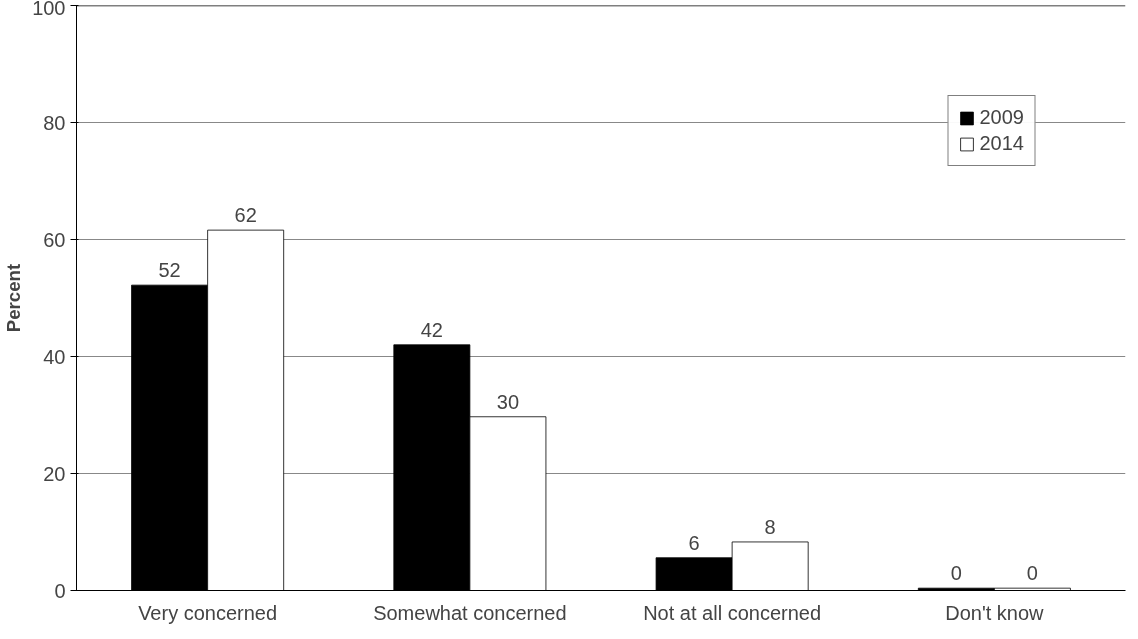 Image resolution: width=1138 pixels, height=639 pixels. What do you see at coordinates (770, 526) in the screenshot?
I see `data-label: 8` at bounding box center [770, 526].